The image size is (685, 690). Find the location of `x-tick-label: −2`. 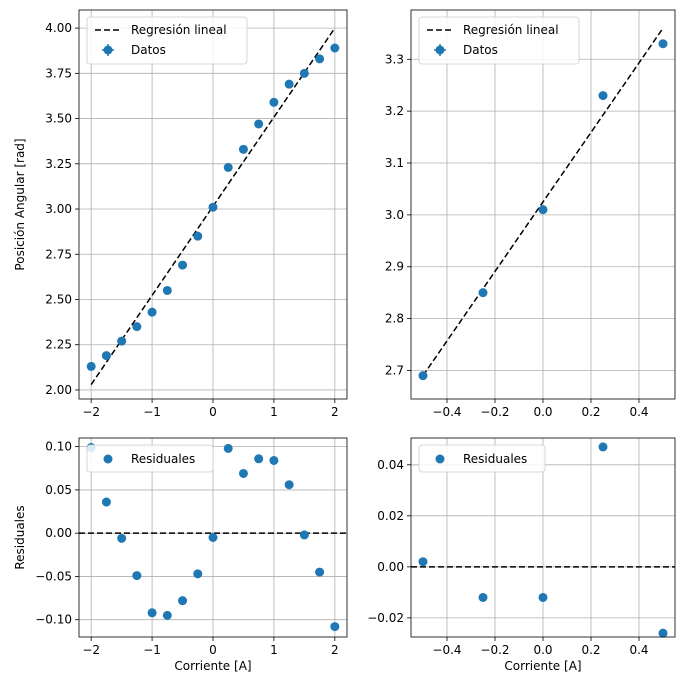

x-tick-label: −2 is located at coordinates (91, 650).